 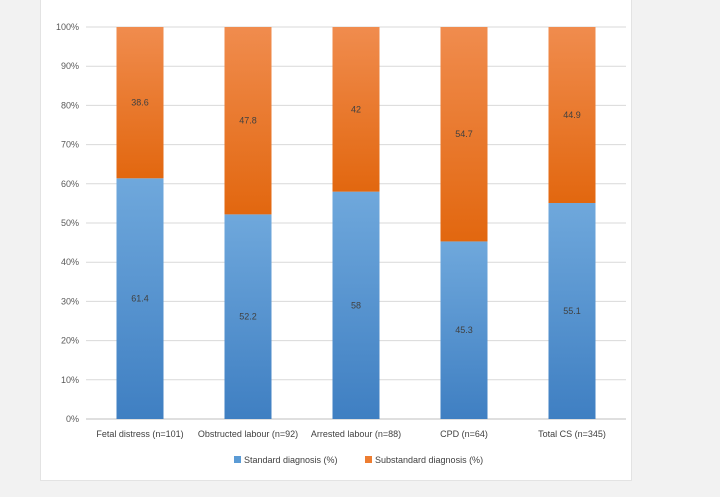 I want to click on data-label: 61.4, so click(x=140, y=299).